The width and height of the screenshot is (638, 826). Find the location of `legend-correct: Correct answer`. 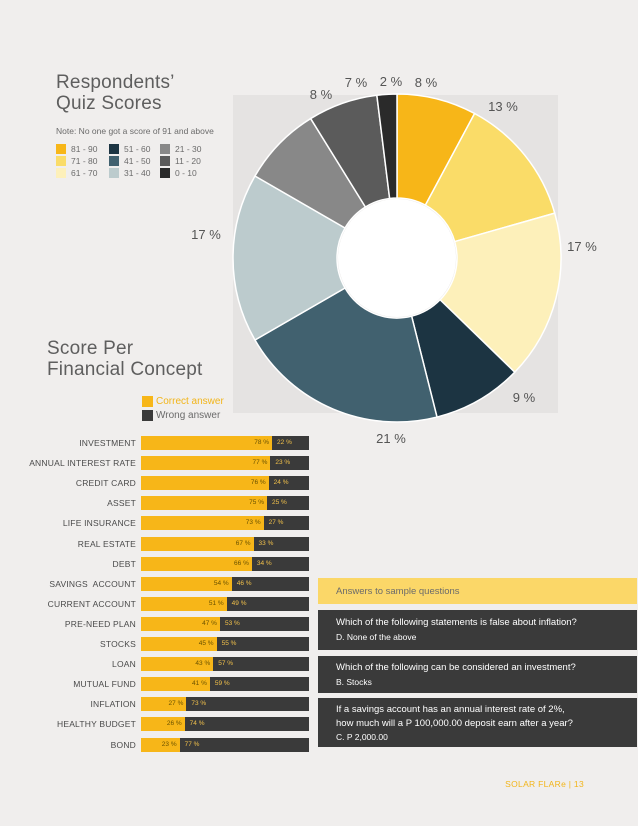

legend-correct: Correct answer is located at coordinates (183, 402).